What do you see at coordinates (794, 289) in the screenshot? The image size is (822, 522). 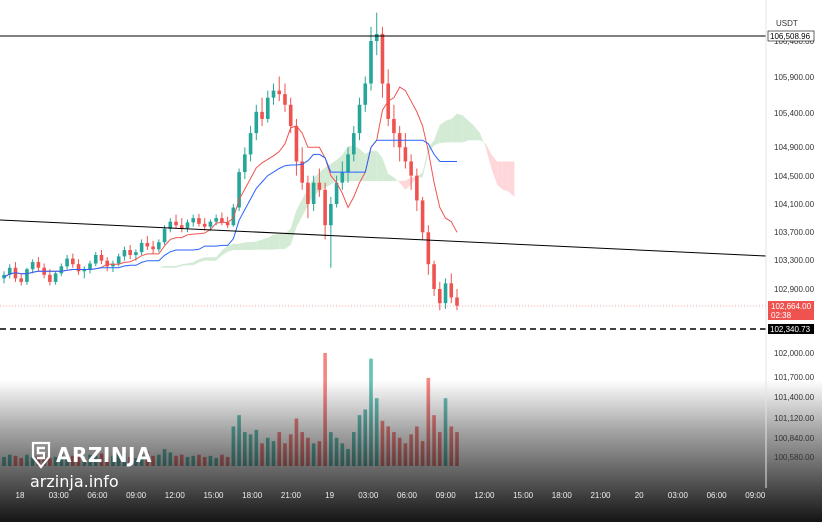 I see `price-tick-label: 102,900.00` at bounding box center [794, 289].